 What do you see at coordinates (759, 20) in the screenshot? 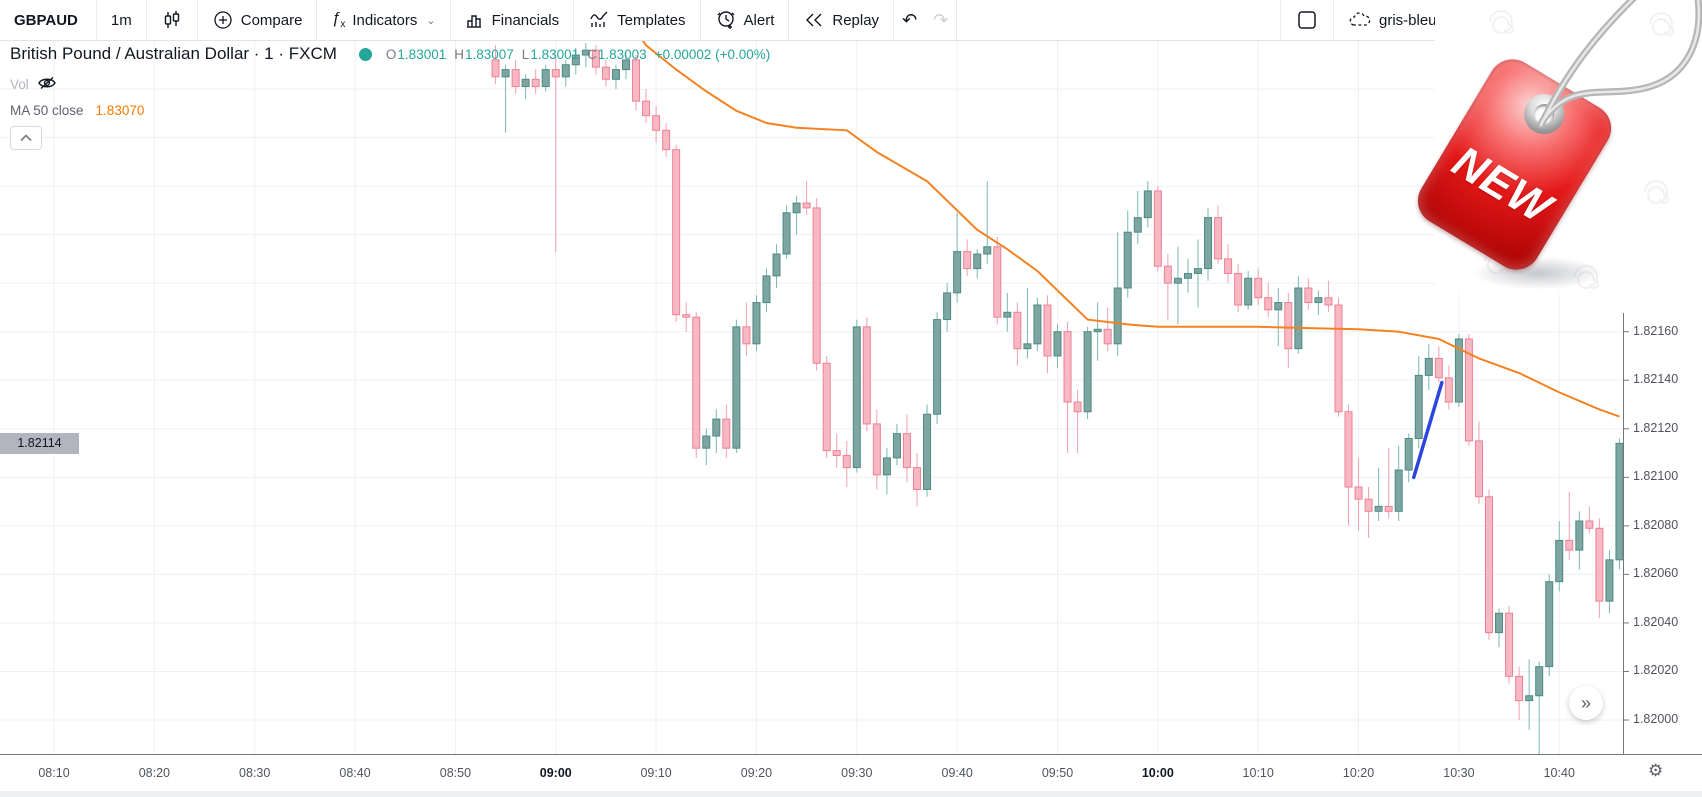
I see `alert-label: Alert` at bounding box center [759, 20].